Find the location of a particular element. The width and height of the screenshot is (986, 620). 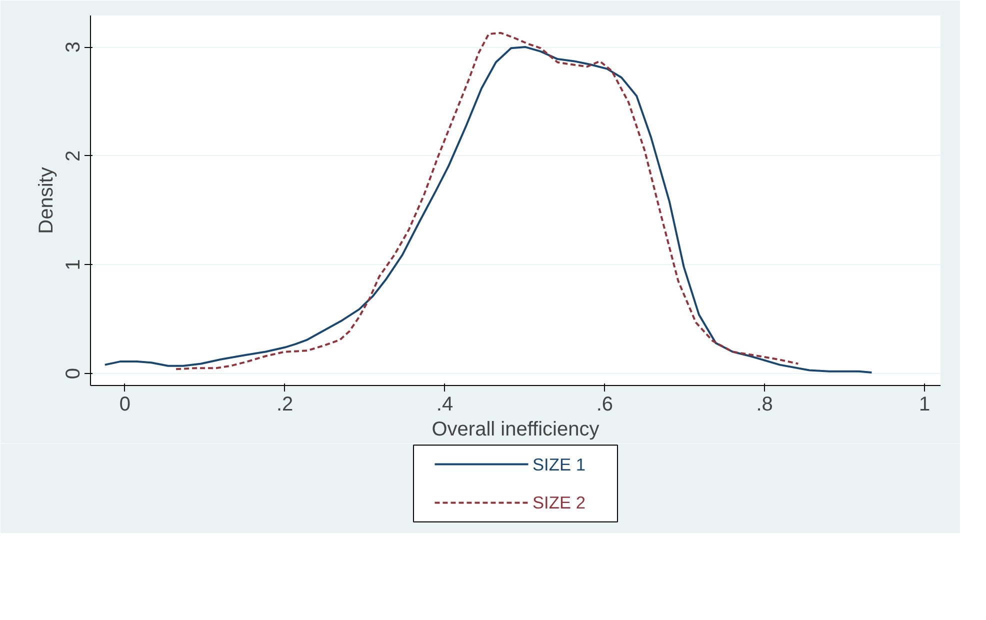

y-tick-label: 2 is located at coordinates (73, 156).